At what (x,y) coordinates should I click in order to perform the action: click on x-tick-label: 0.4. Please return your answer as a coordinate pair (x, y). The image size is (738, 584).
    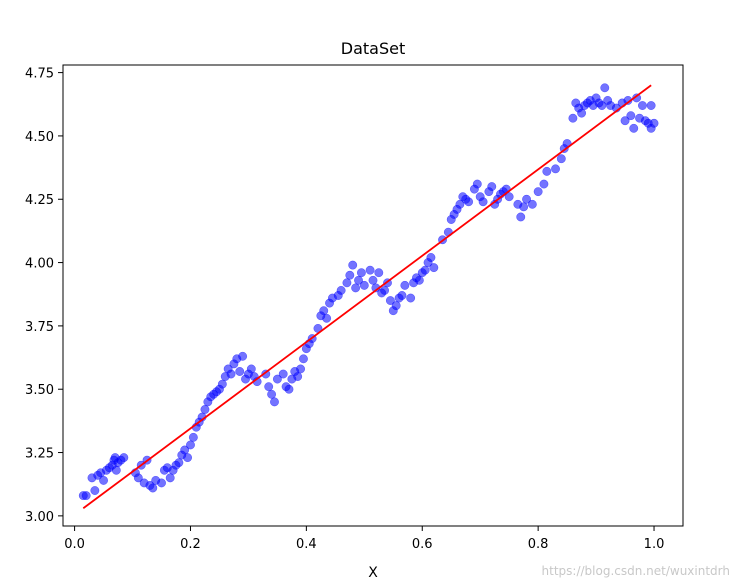
    Looking at the image, I should click on (306, 544).